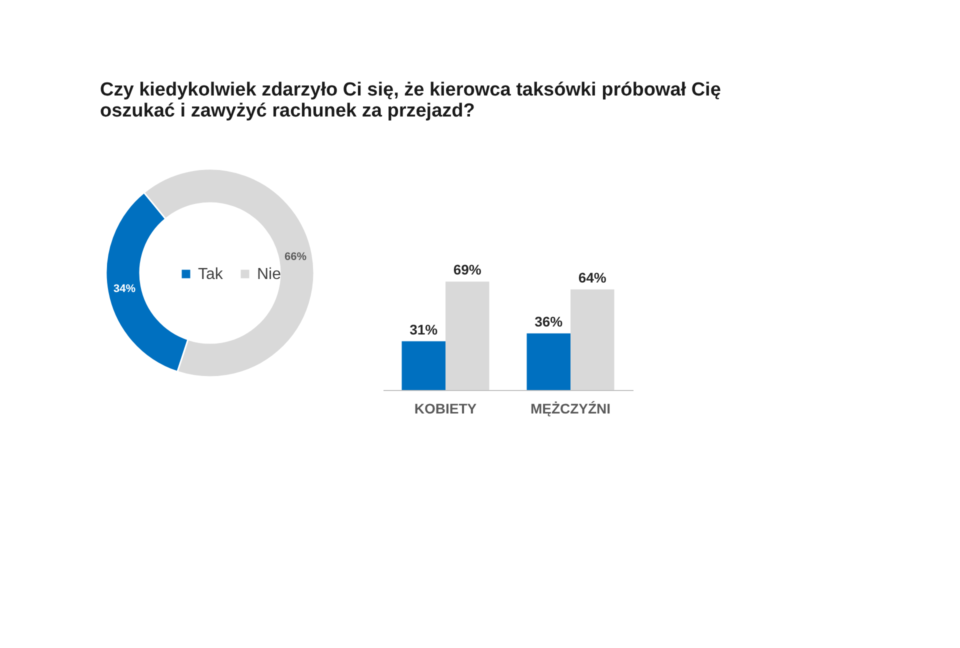  I want to click on text: Czy kiedykolwiek zdarzyło Ci się, że kierowca taksówki próbował Cię oszukać i zawyżyć rachunek za przejazd?, so click(410, 100).